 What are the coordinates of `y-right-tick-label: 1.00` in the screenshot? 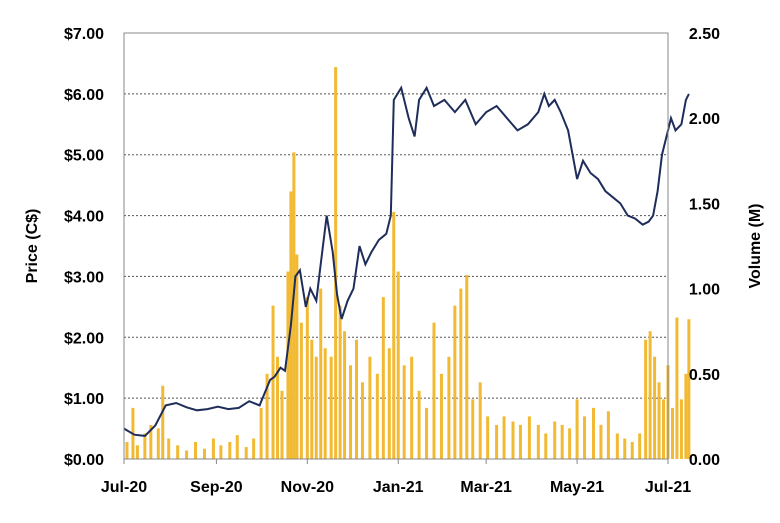 It's located at (704, 290).